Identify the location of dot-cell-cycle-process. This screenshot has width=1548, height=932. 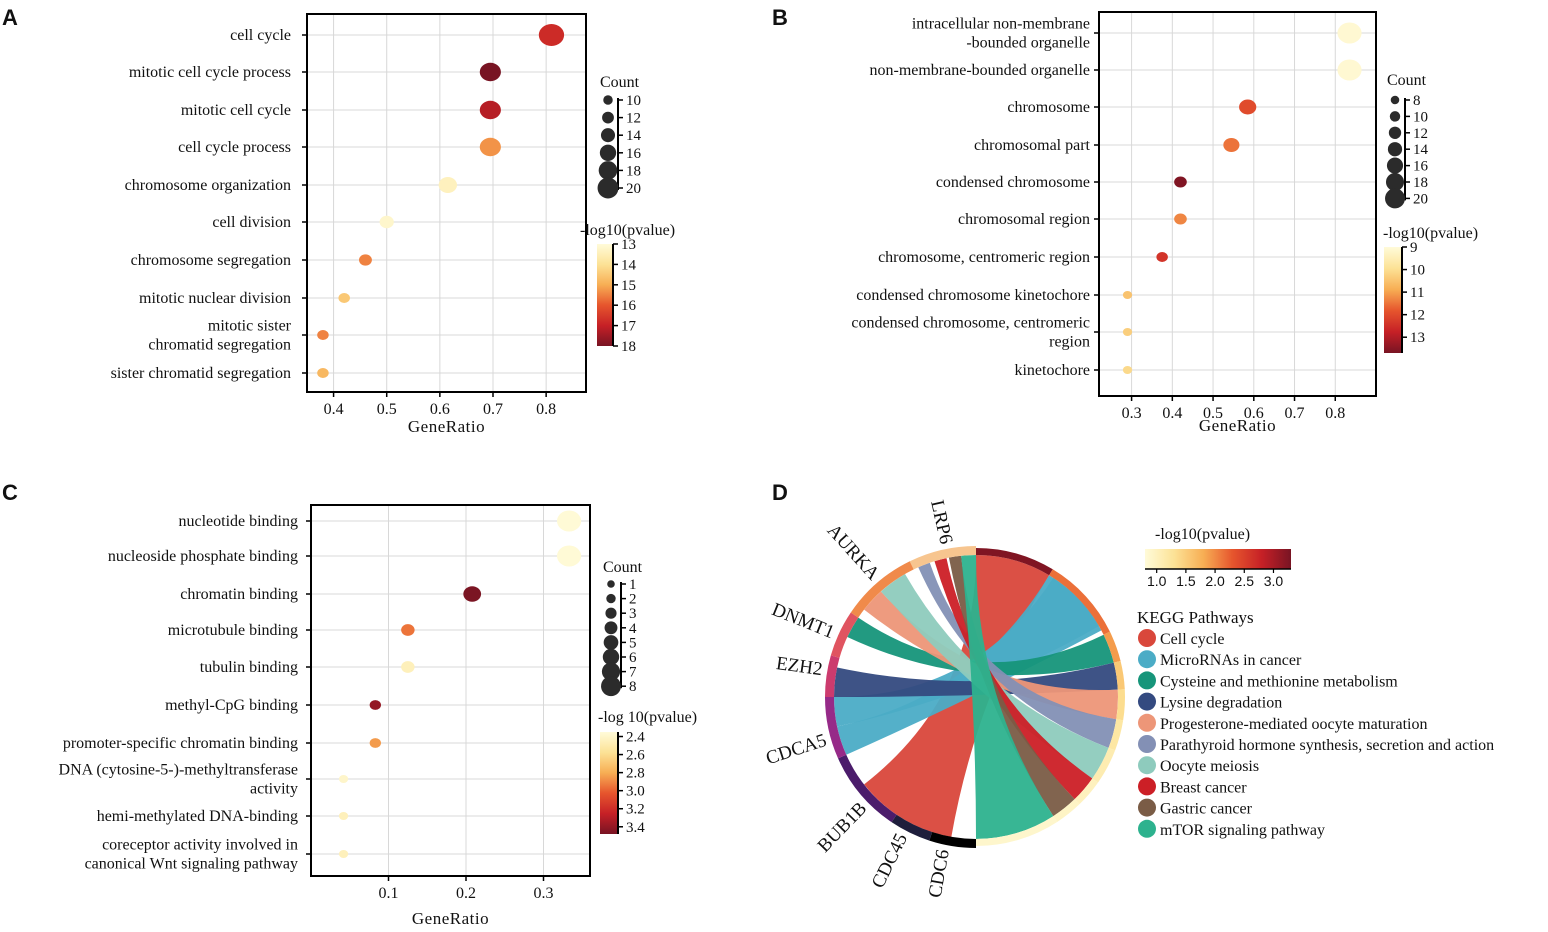
(490, 147).